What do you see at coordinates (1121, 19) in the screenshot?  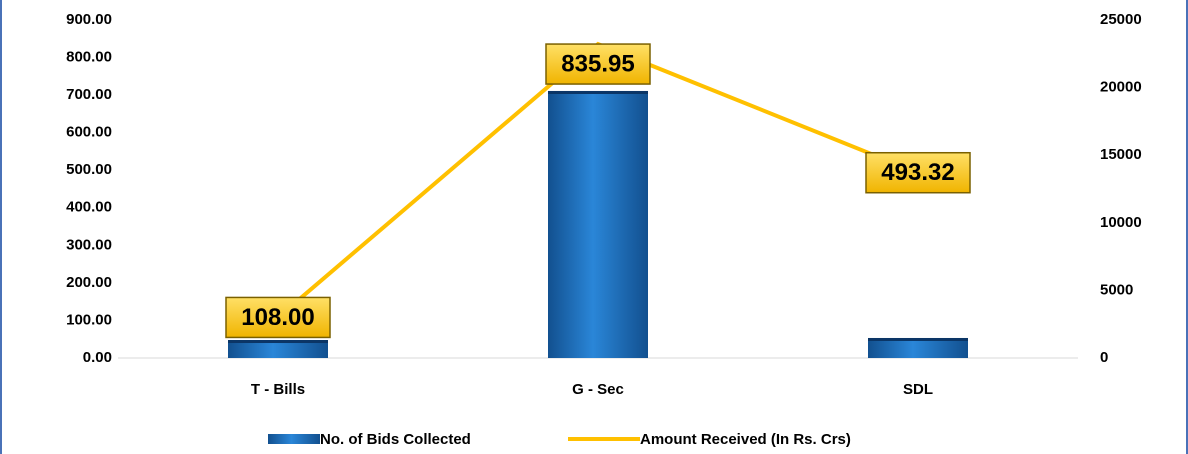 I see `y2-tick-label: 25000` at bounding box center [1121, 19].